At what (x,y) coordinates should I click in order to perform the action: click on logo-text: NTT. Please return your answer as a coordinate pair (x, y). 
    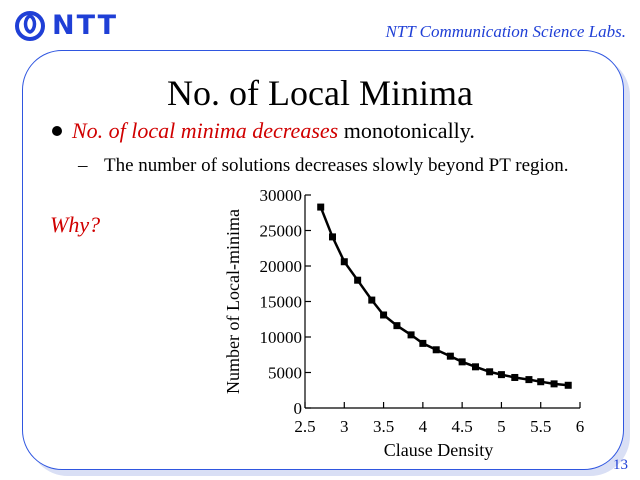
    Looking at the image, I should click on (85, 25).